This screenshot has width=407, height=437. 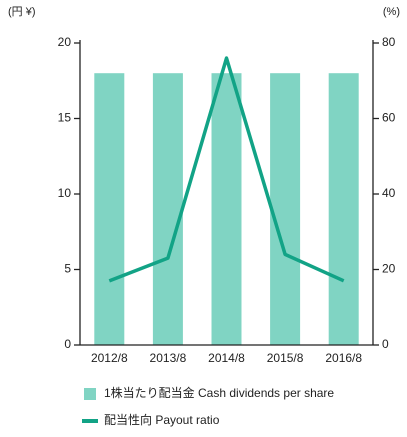 I want to click on legend-label: 1株当たり配当金 Cash dividends per share, so click(x=219, y=392).